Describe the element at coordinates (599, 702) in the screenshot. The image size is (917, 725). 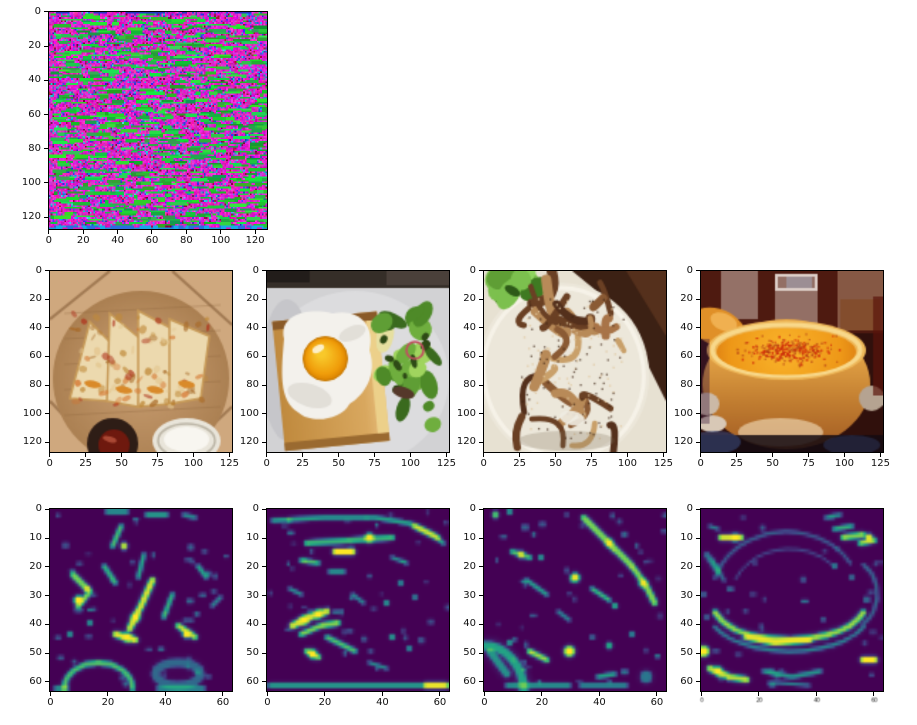
I see `x-tick-label: 40` at that location.